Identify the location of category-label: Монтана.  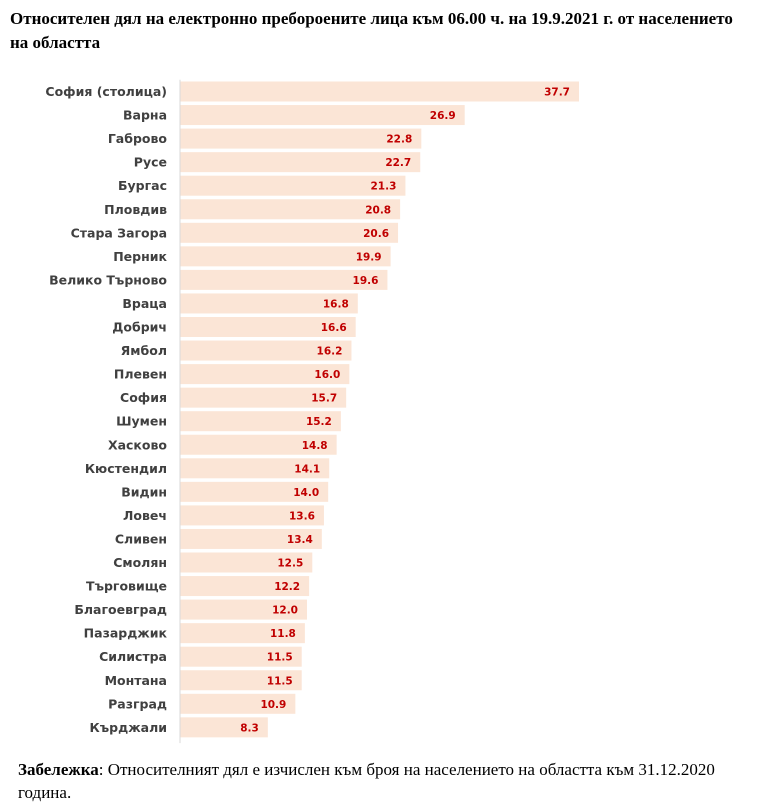
(136, 680).